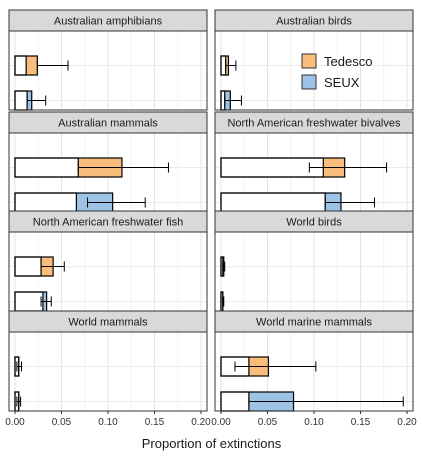 This screenshot has width=423, height=464. I want to click on bar-tedesco-australian-amphibians, so click(32, 65).